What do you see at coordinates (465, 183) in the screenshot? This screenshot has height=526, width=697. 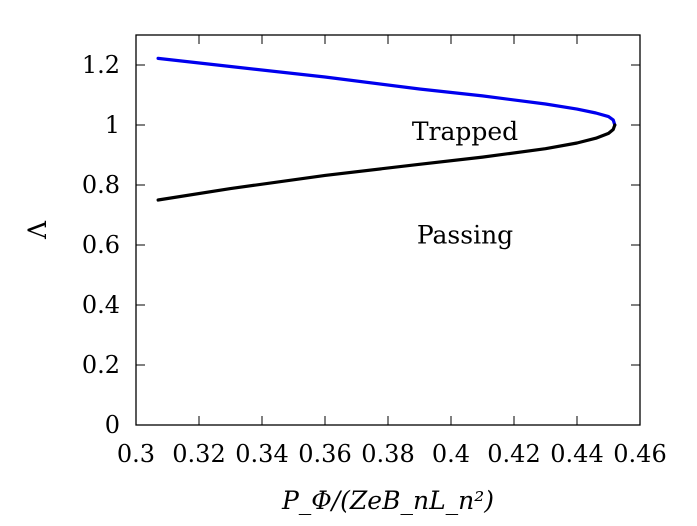 I see `annotation-layer: Trapped Passing` at bounding box center [465, 183].